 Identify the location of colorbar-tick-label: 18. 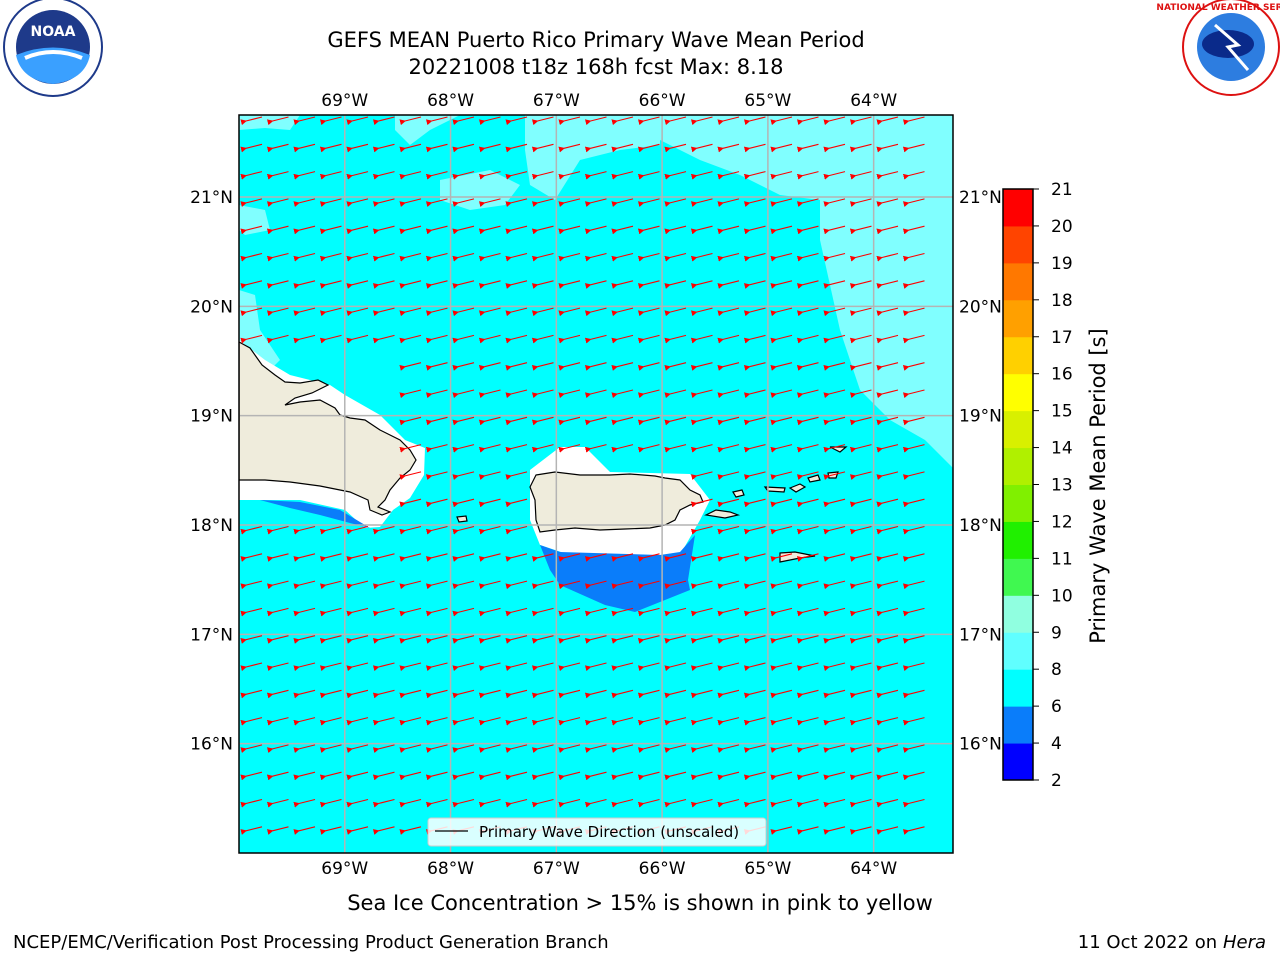
(1062, 301).